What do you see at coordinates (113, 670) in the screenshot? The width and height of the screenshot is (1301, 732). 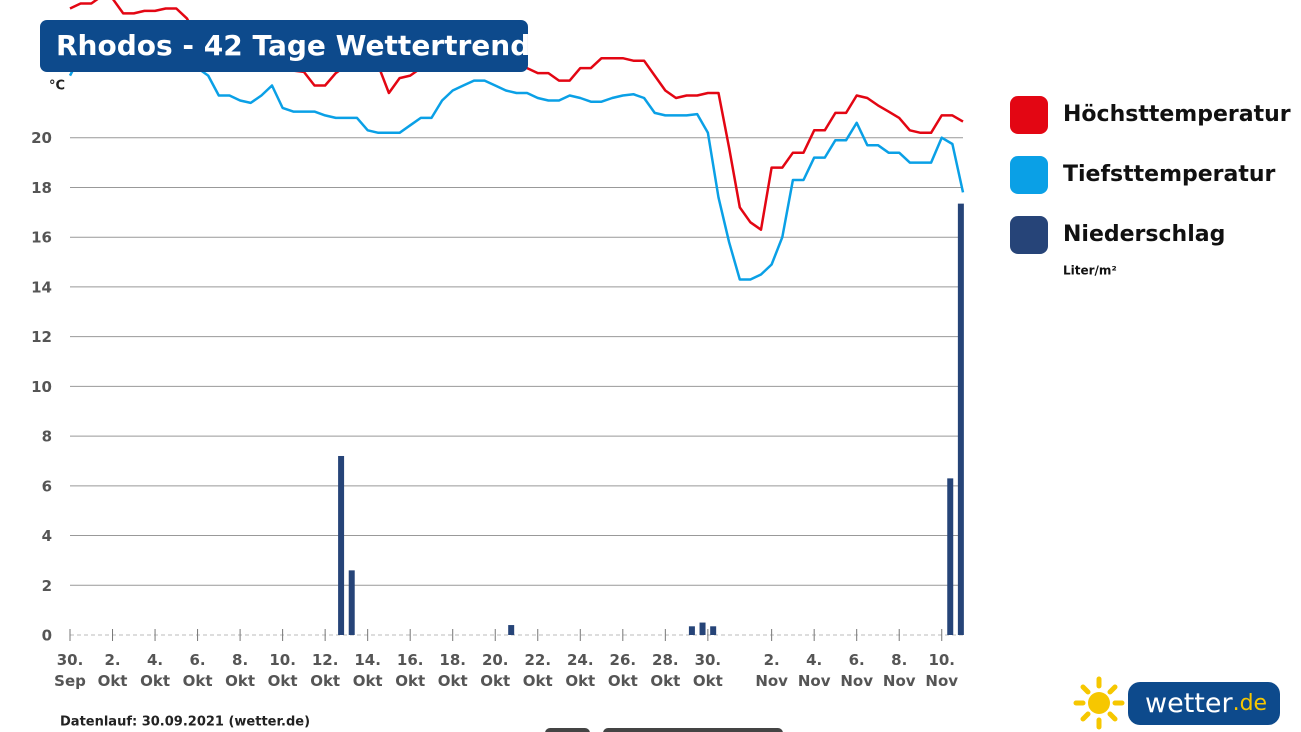 I see `x-tick-label: 2. Okt` at bounding box center [113, 670].